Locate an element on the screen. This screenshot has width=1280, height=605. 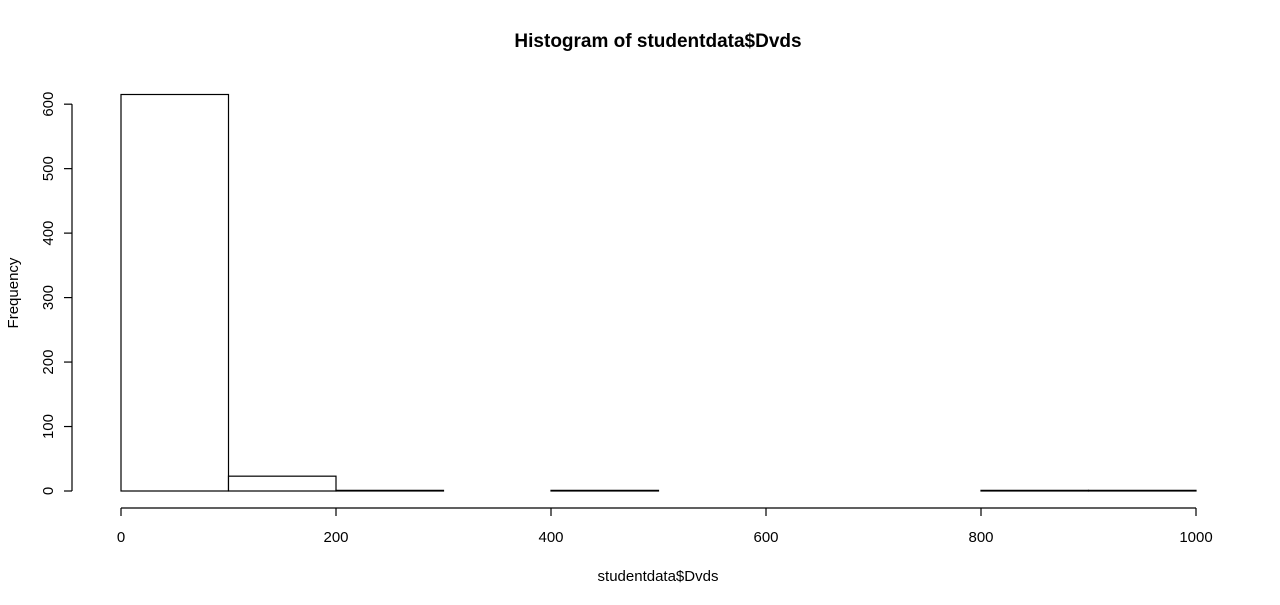
y-tick-label-4: 400 is located at coordinates (48, 233).